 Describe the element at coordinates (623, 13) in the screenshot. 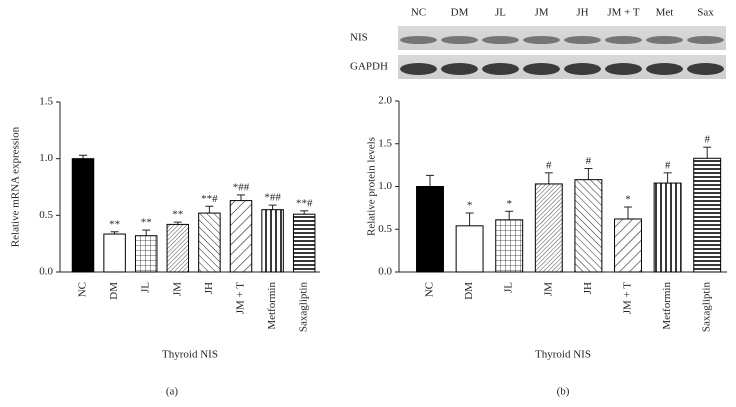

I see `lane-label: JM + T` at that location.